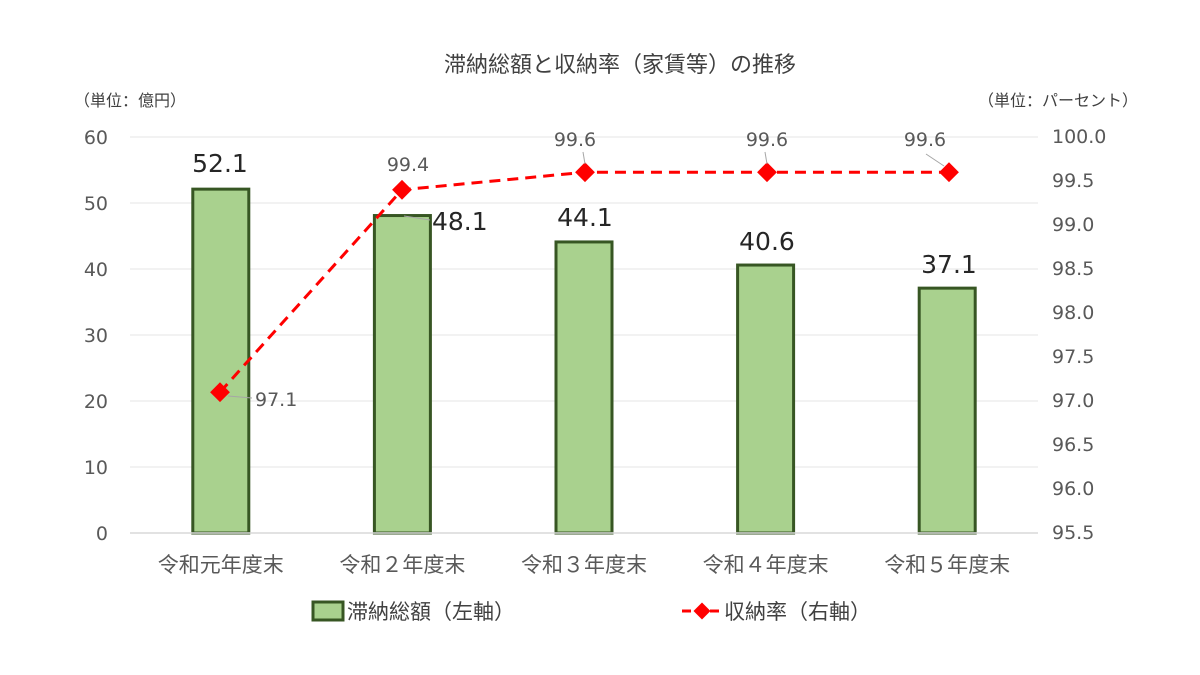 Image resolution: width=1200 pixels, height=675 pixels. What do you see at coordinates (1079, 137) in the screenshot?
I see `right-tick-label: 100.0` at bounding box center [1079, 137].